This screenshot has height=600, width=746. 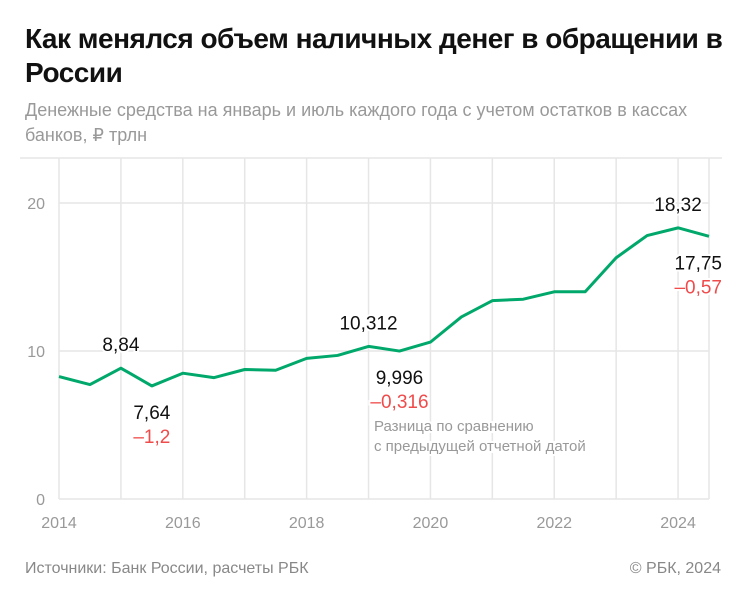 I want to click on delta-label: –0,316, so click(x=399, y=402).